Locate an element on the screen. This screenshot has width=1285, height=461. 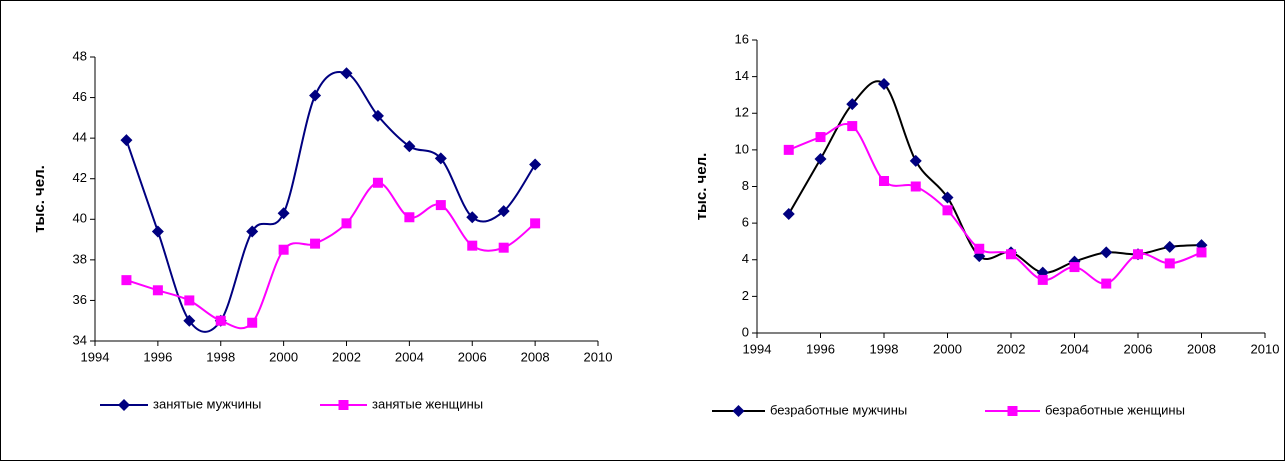
y-tick-label: 6 is located at coordinates (745, 222).